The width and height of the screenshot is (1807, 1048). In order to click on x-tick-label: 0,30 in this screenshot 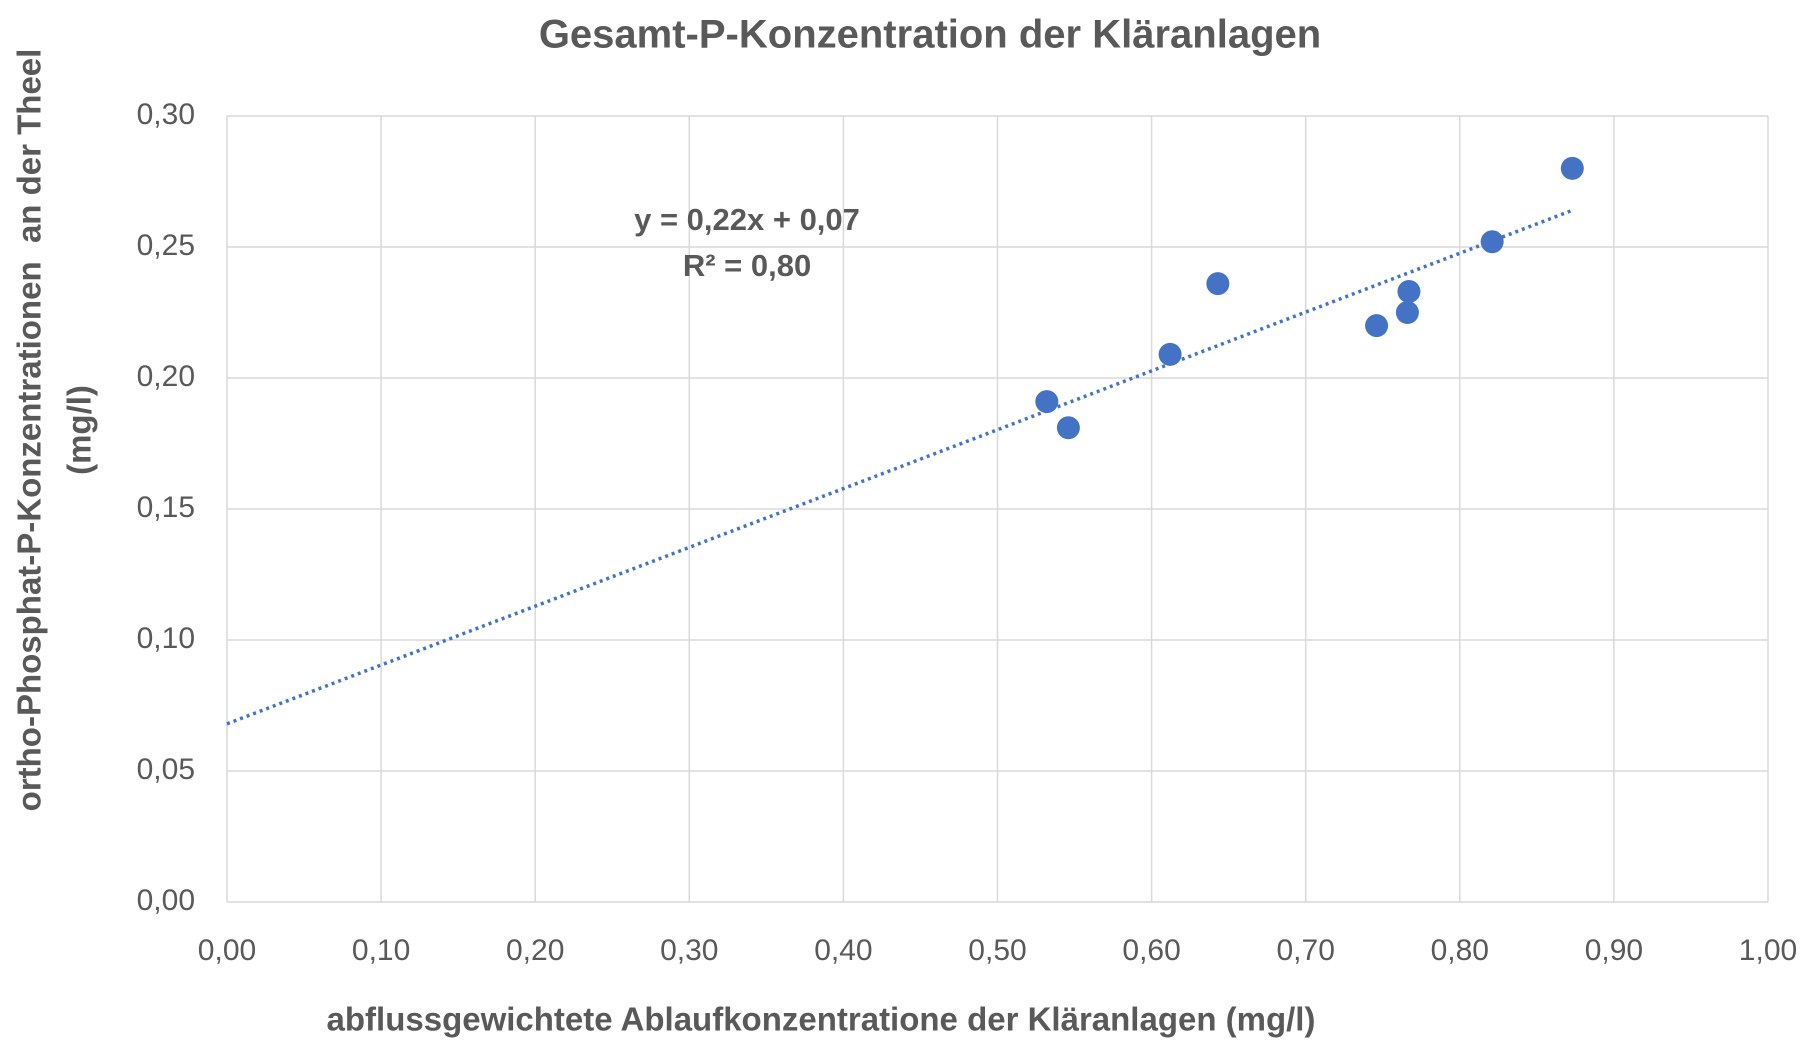, I will do `click(689, 950)`.